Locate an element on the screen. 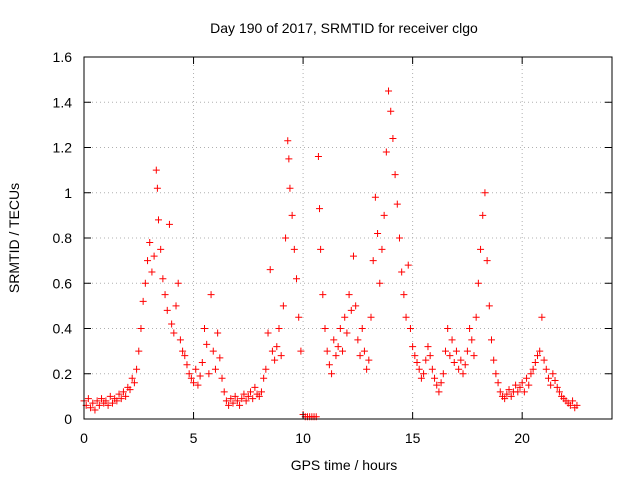  y-tick-label: 1.6 is located at coordinates (63, 57).